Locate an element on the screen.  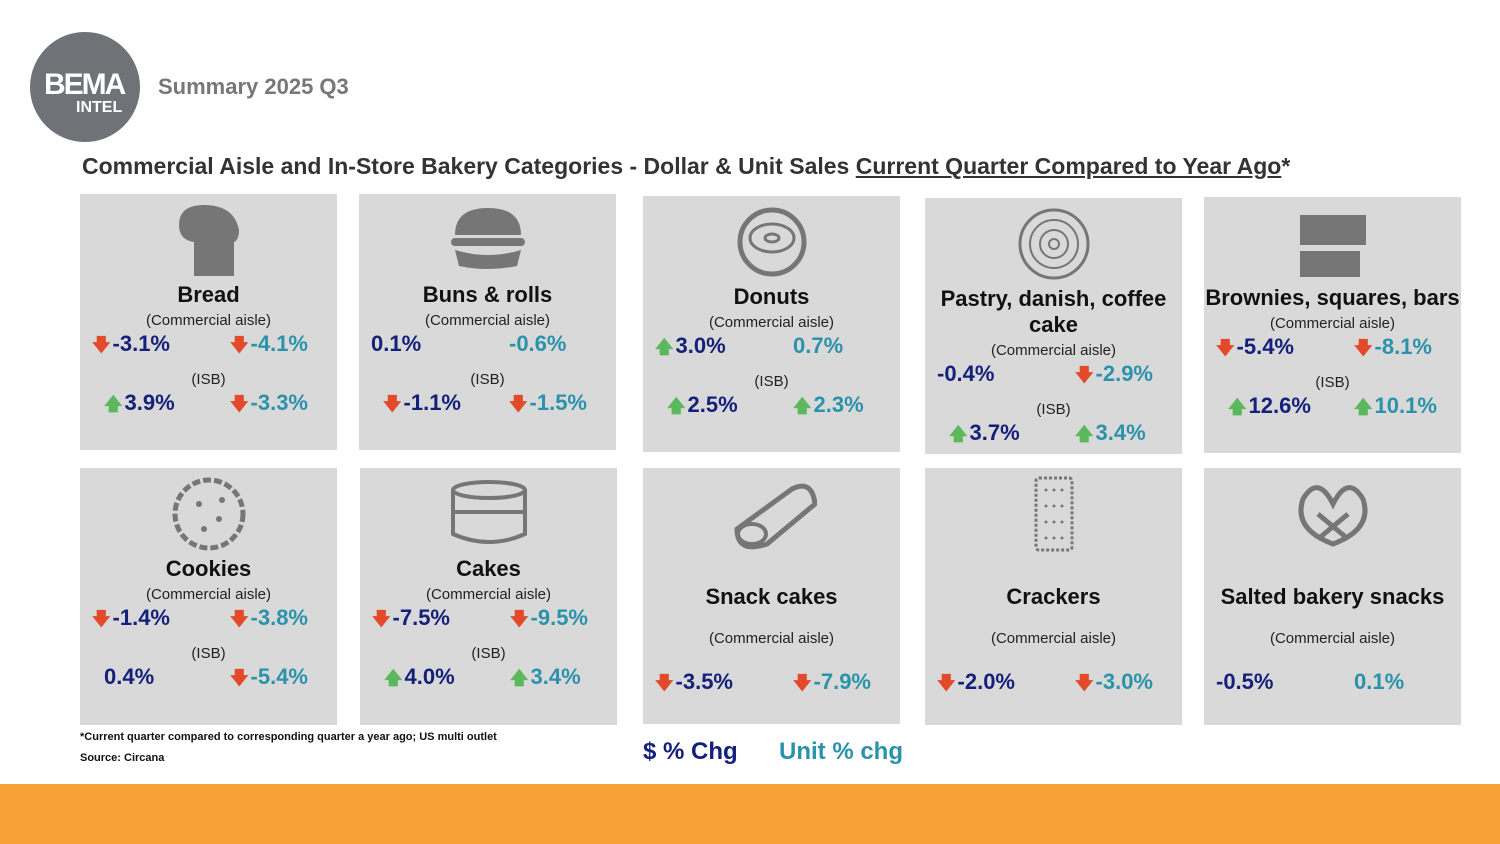
unit-value: 🡇-8.1% is located at coordinates (1393, 350).